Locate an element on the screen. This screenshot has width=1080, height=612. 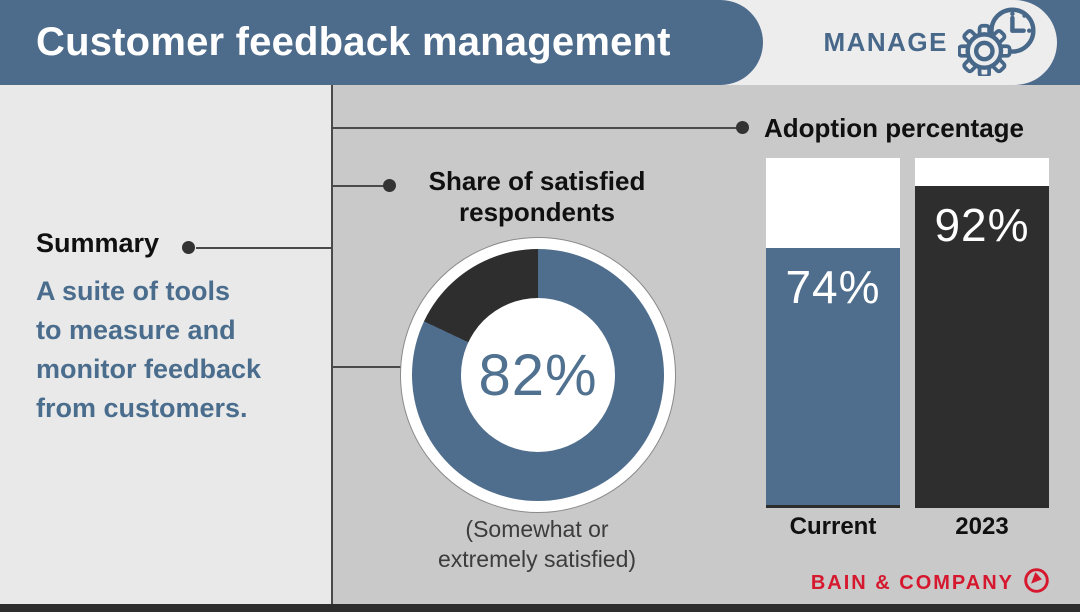
bar-current: 74% is located at coordinates (833, 331).